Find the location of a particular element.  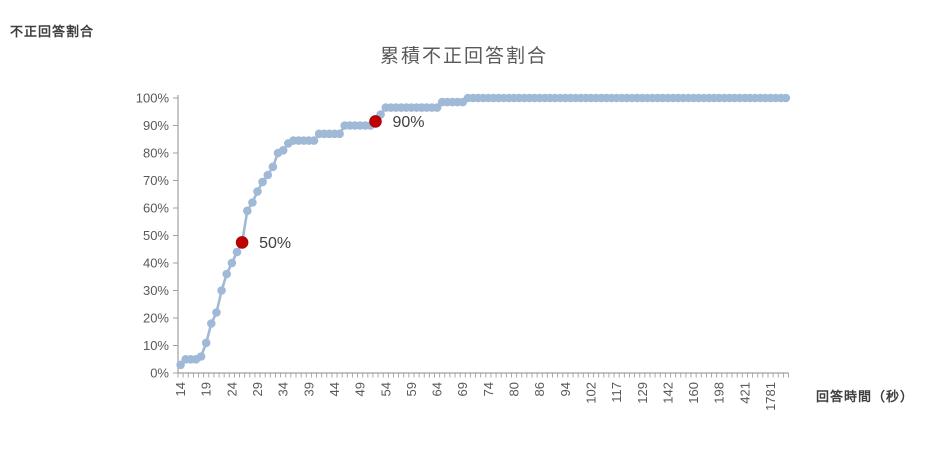

x-axis-title: 回答時間（秒） is located at coordinates (864, 396).